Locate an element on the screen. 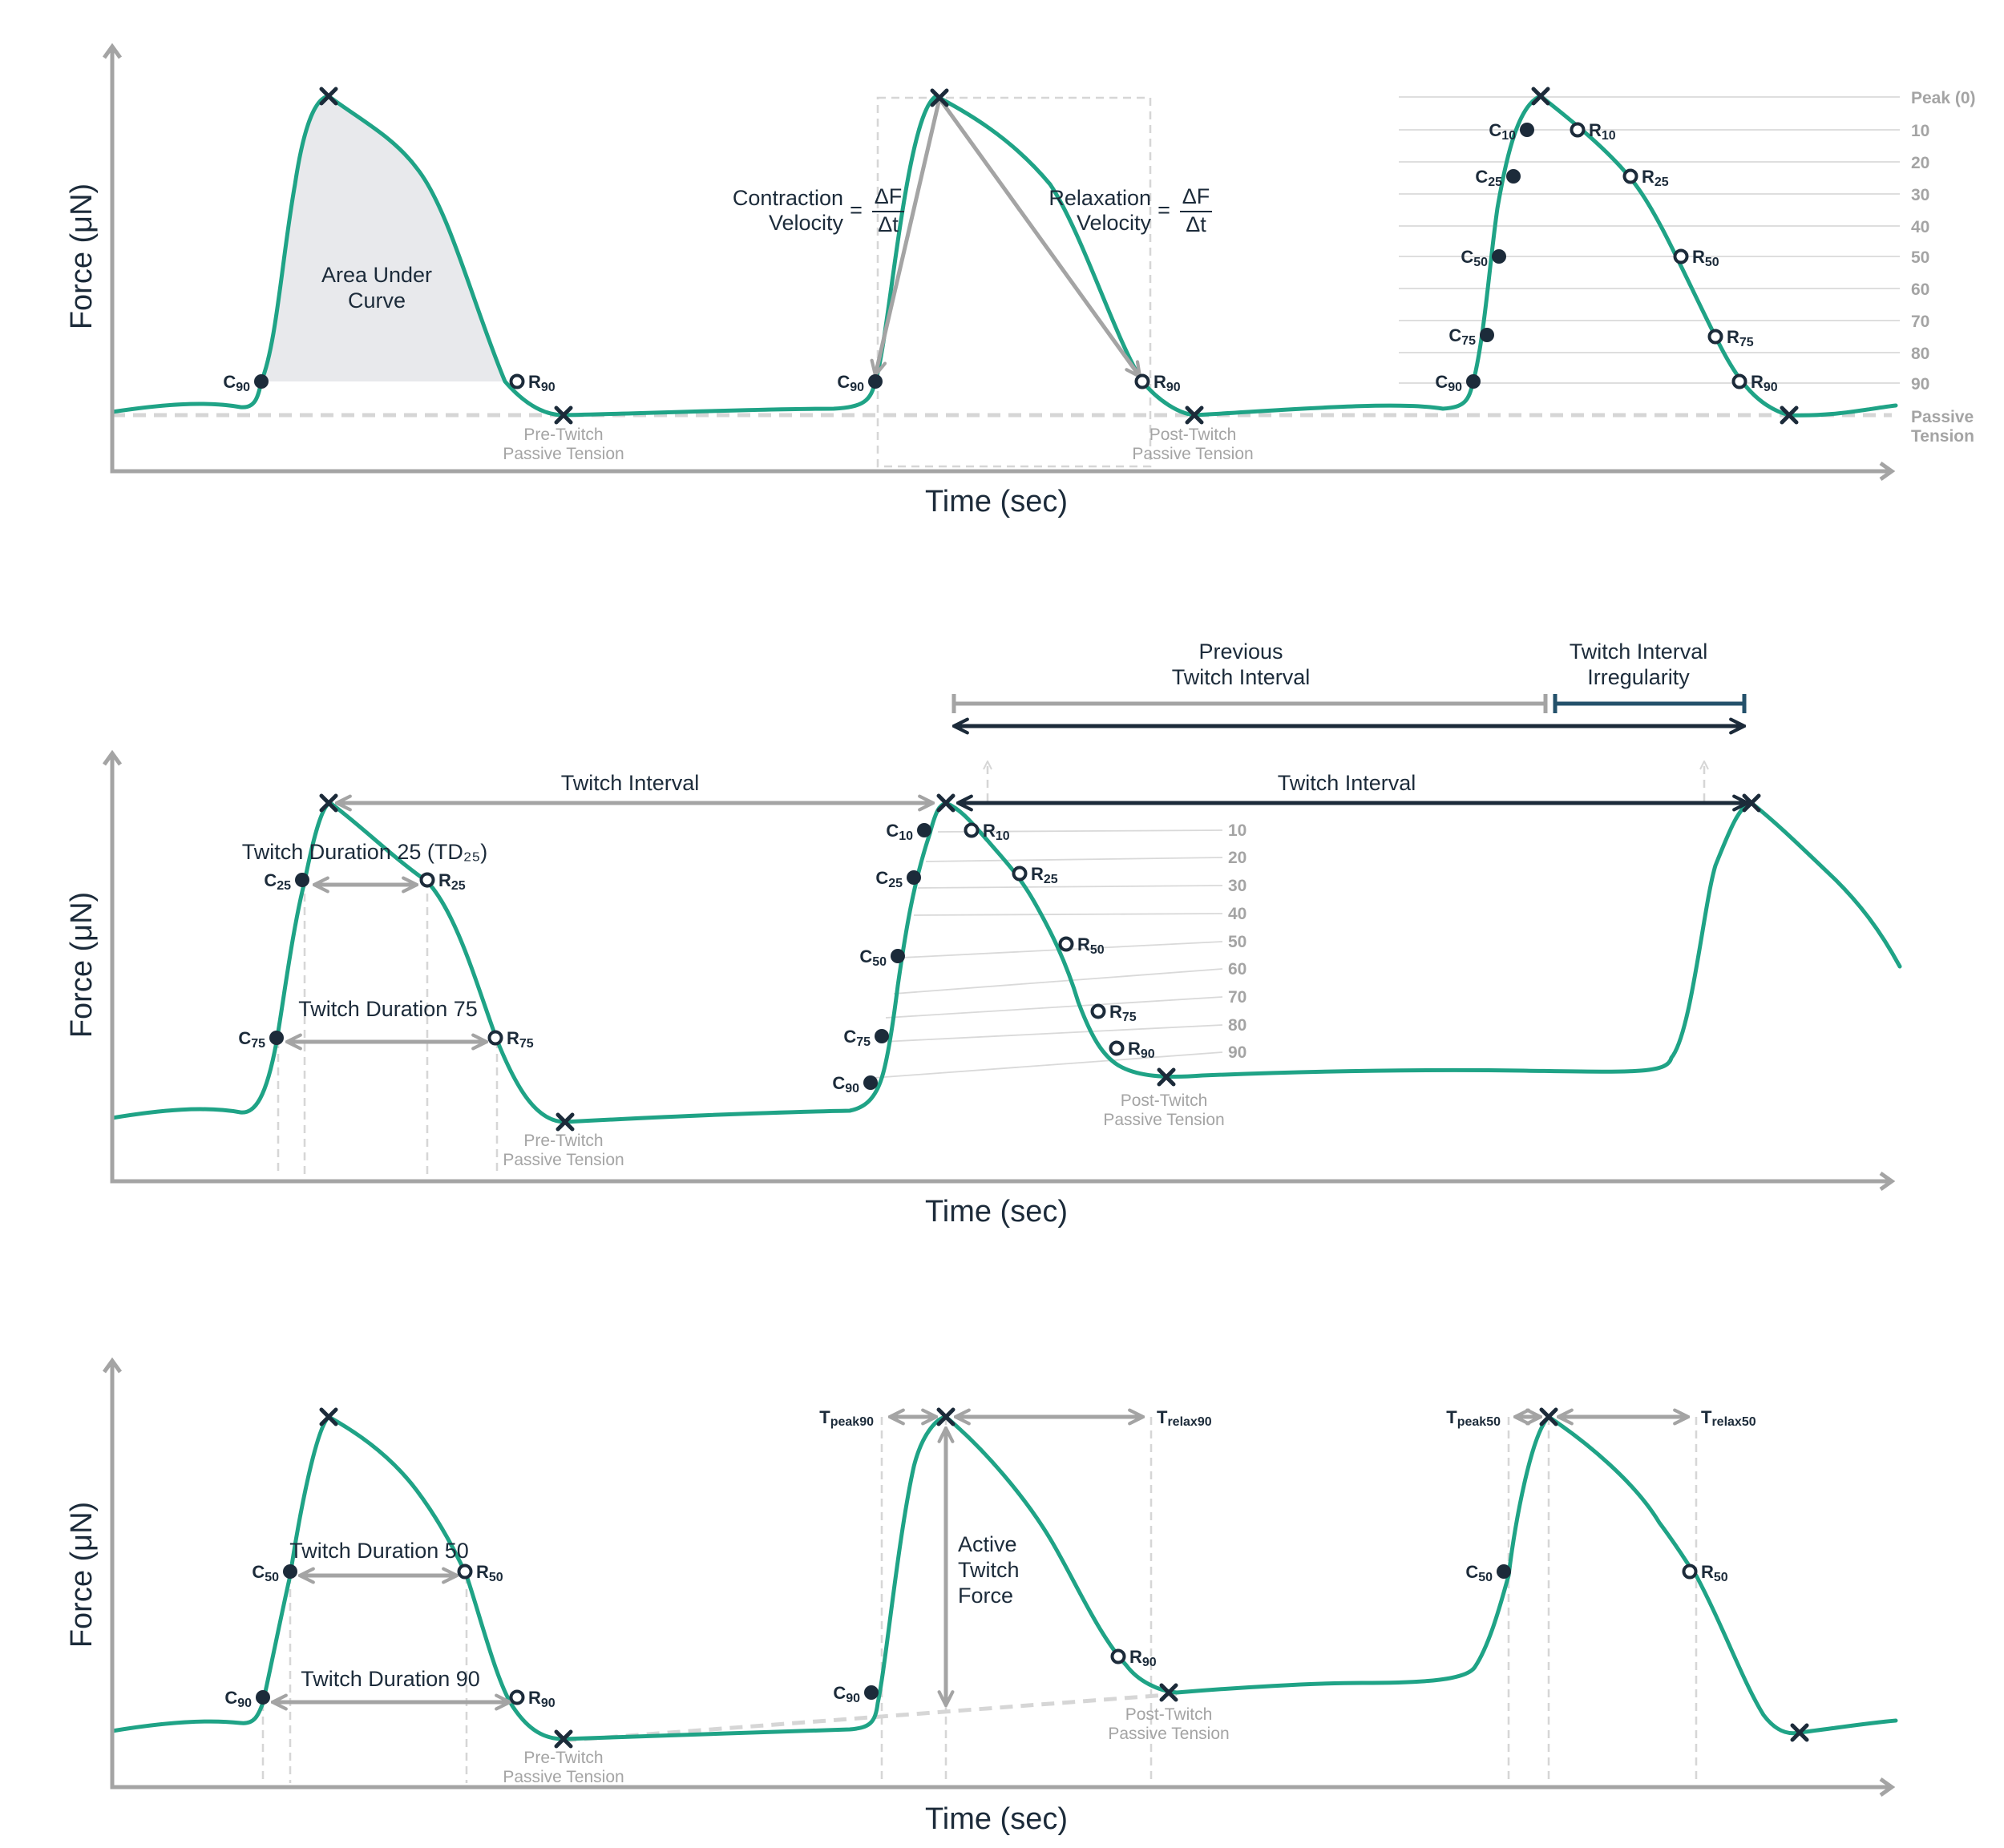  p2-level-40: 40 is located at coordinates (1237, 914).